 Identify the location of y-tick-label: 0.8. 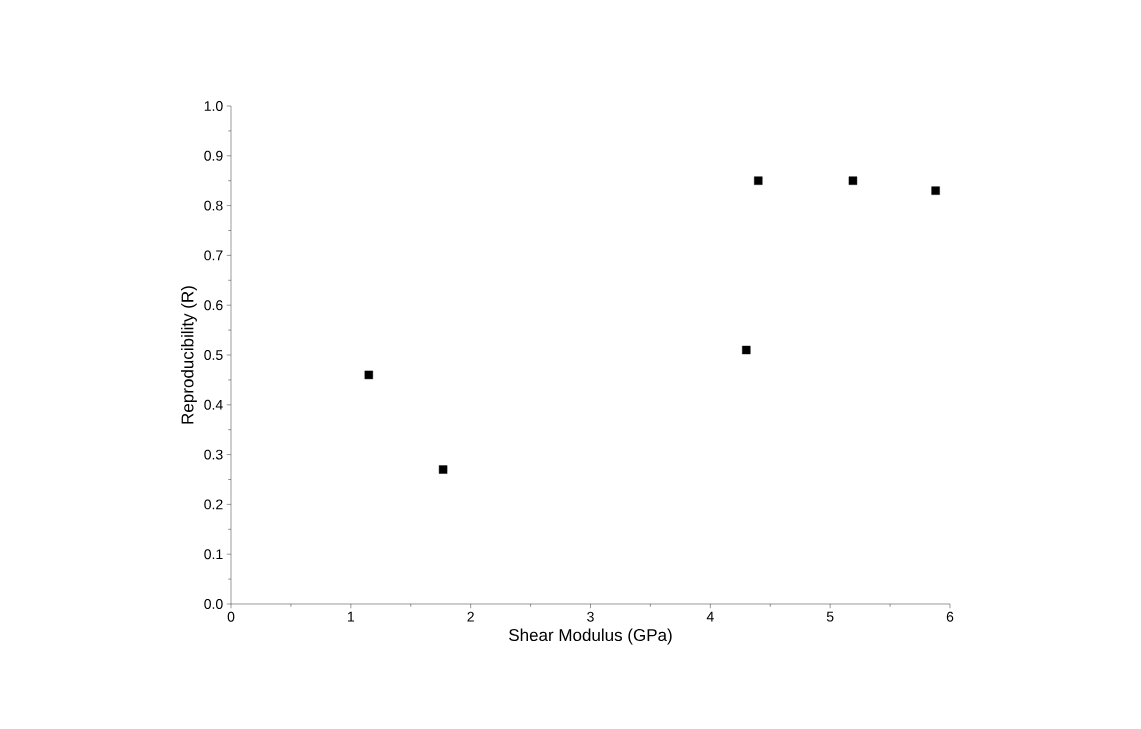
(213, 205).